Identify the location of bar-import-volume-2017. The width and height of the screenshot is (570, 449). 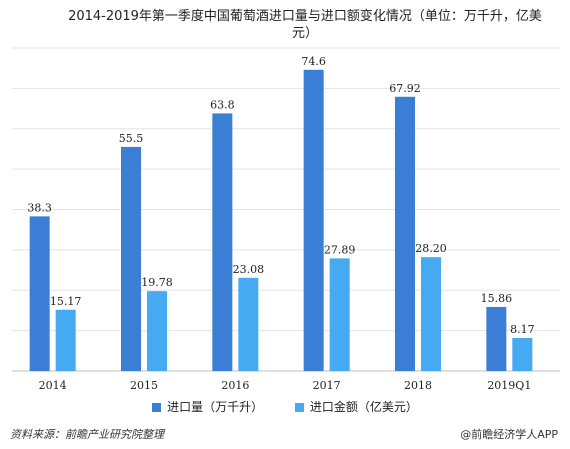
(313, 220).